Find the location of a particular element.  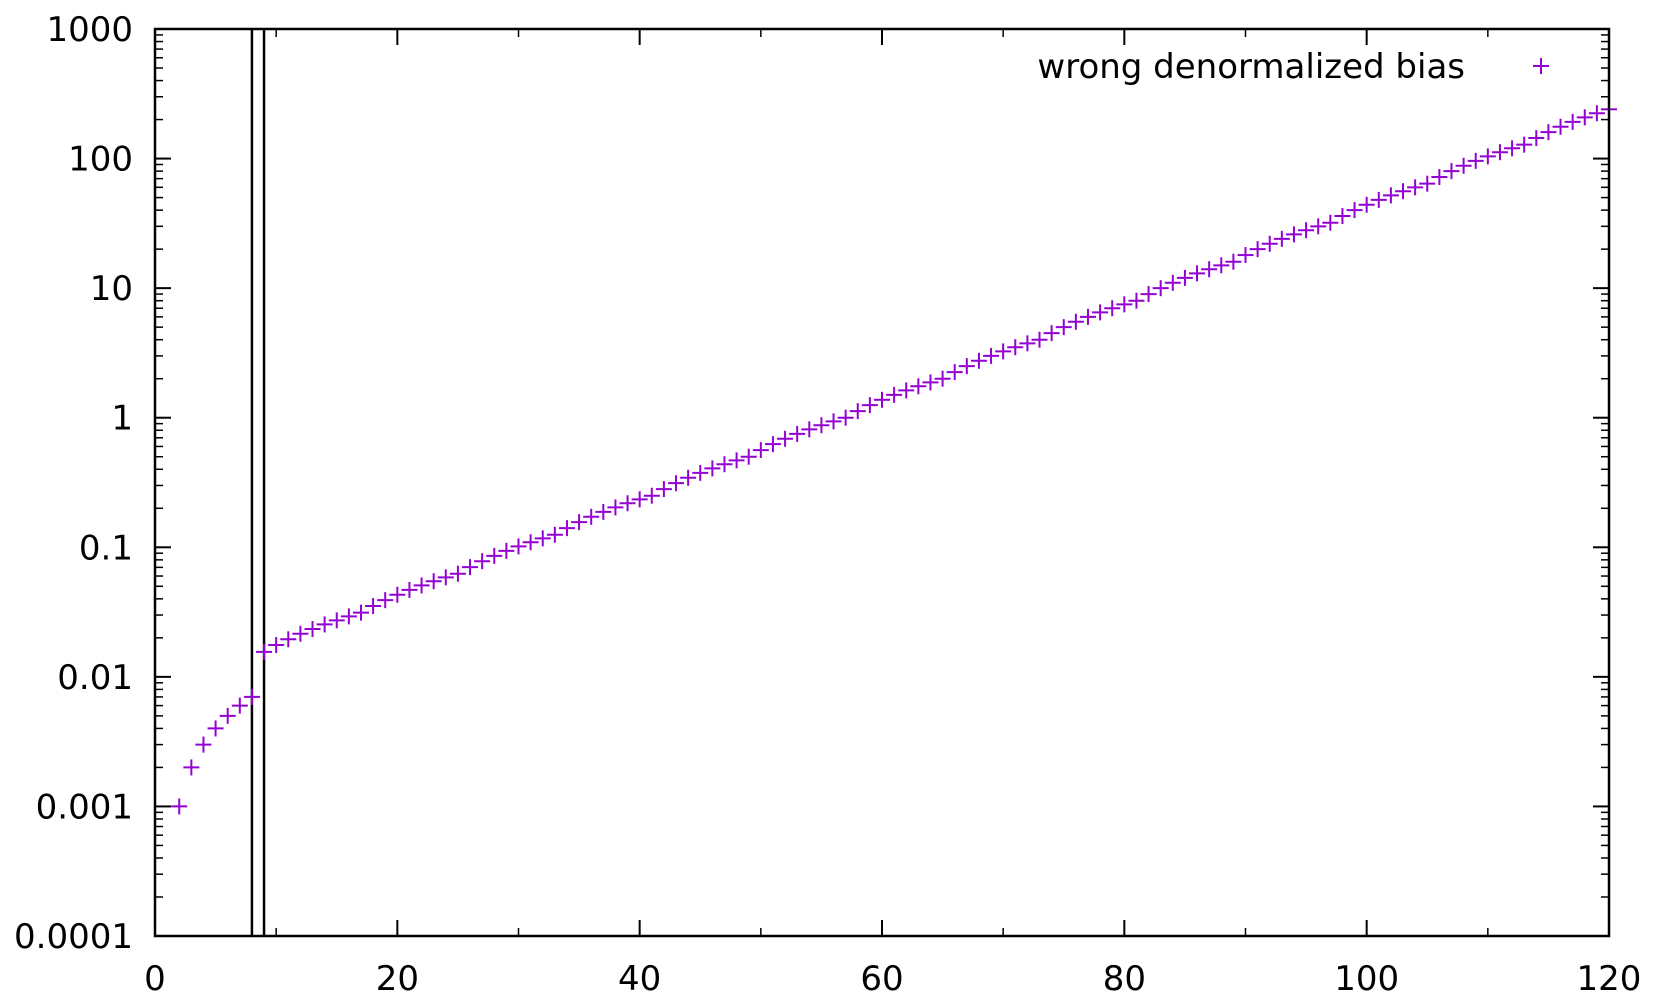

x-tick-label: 120 is located at coordinates (1609, 979).